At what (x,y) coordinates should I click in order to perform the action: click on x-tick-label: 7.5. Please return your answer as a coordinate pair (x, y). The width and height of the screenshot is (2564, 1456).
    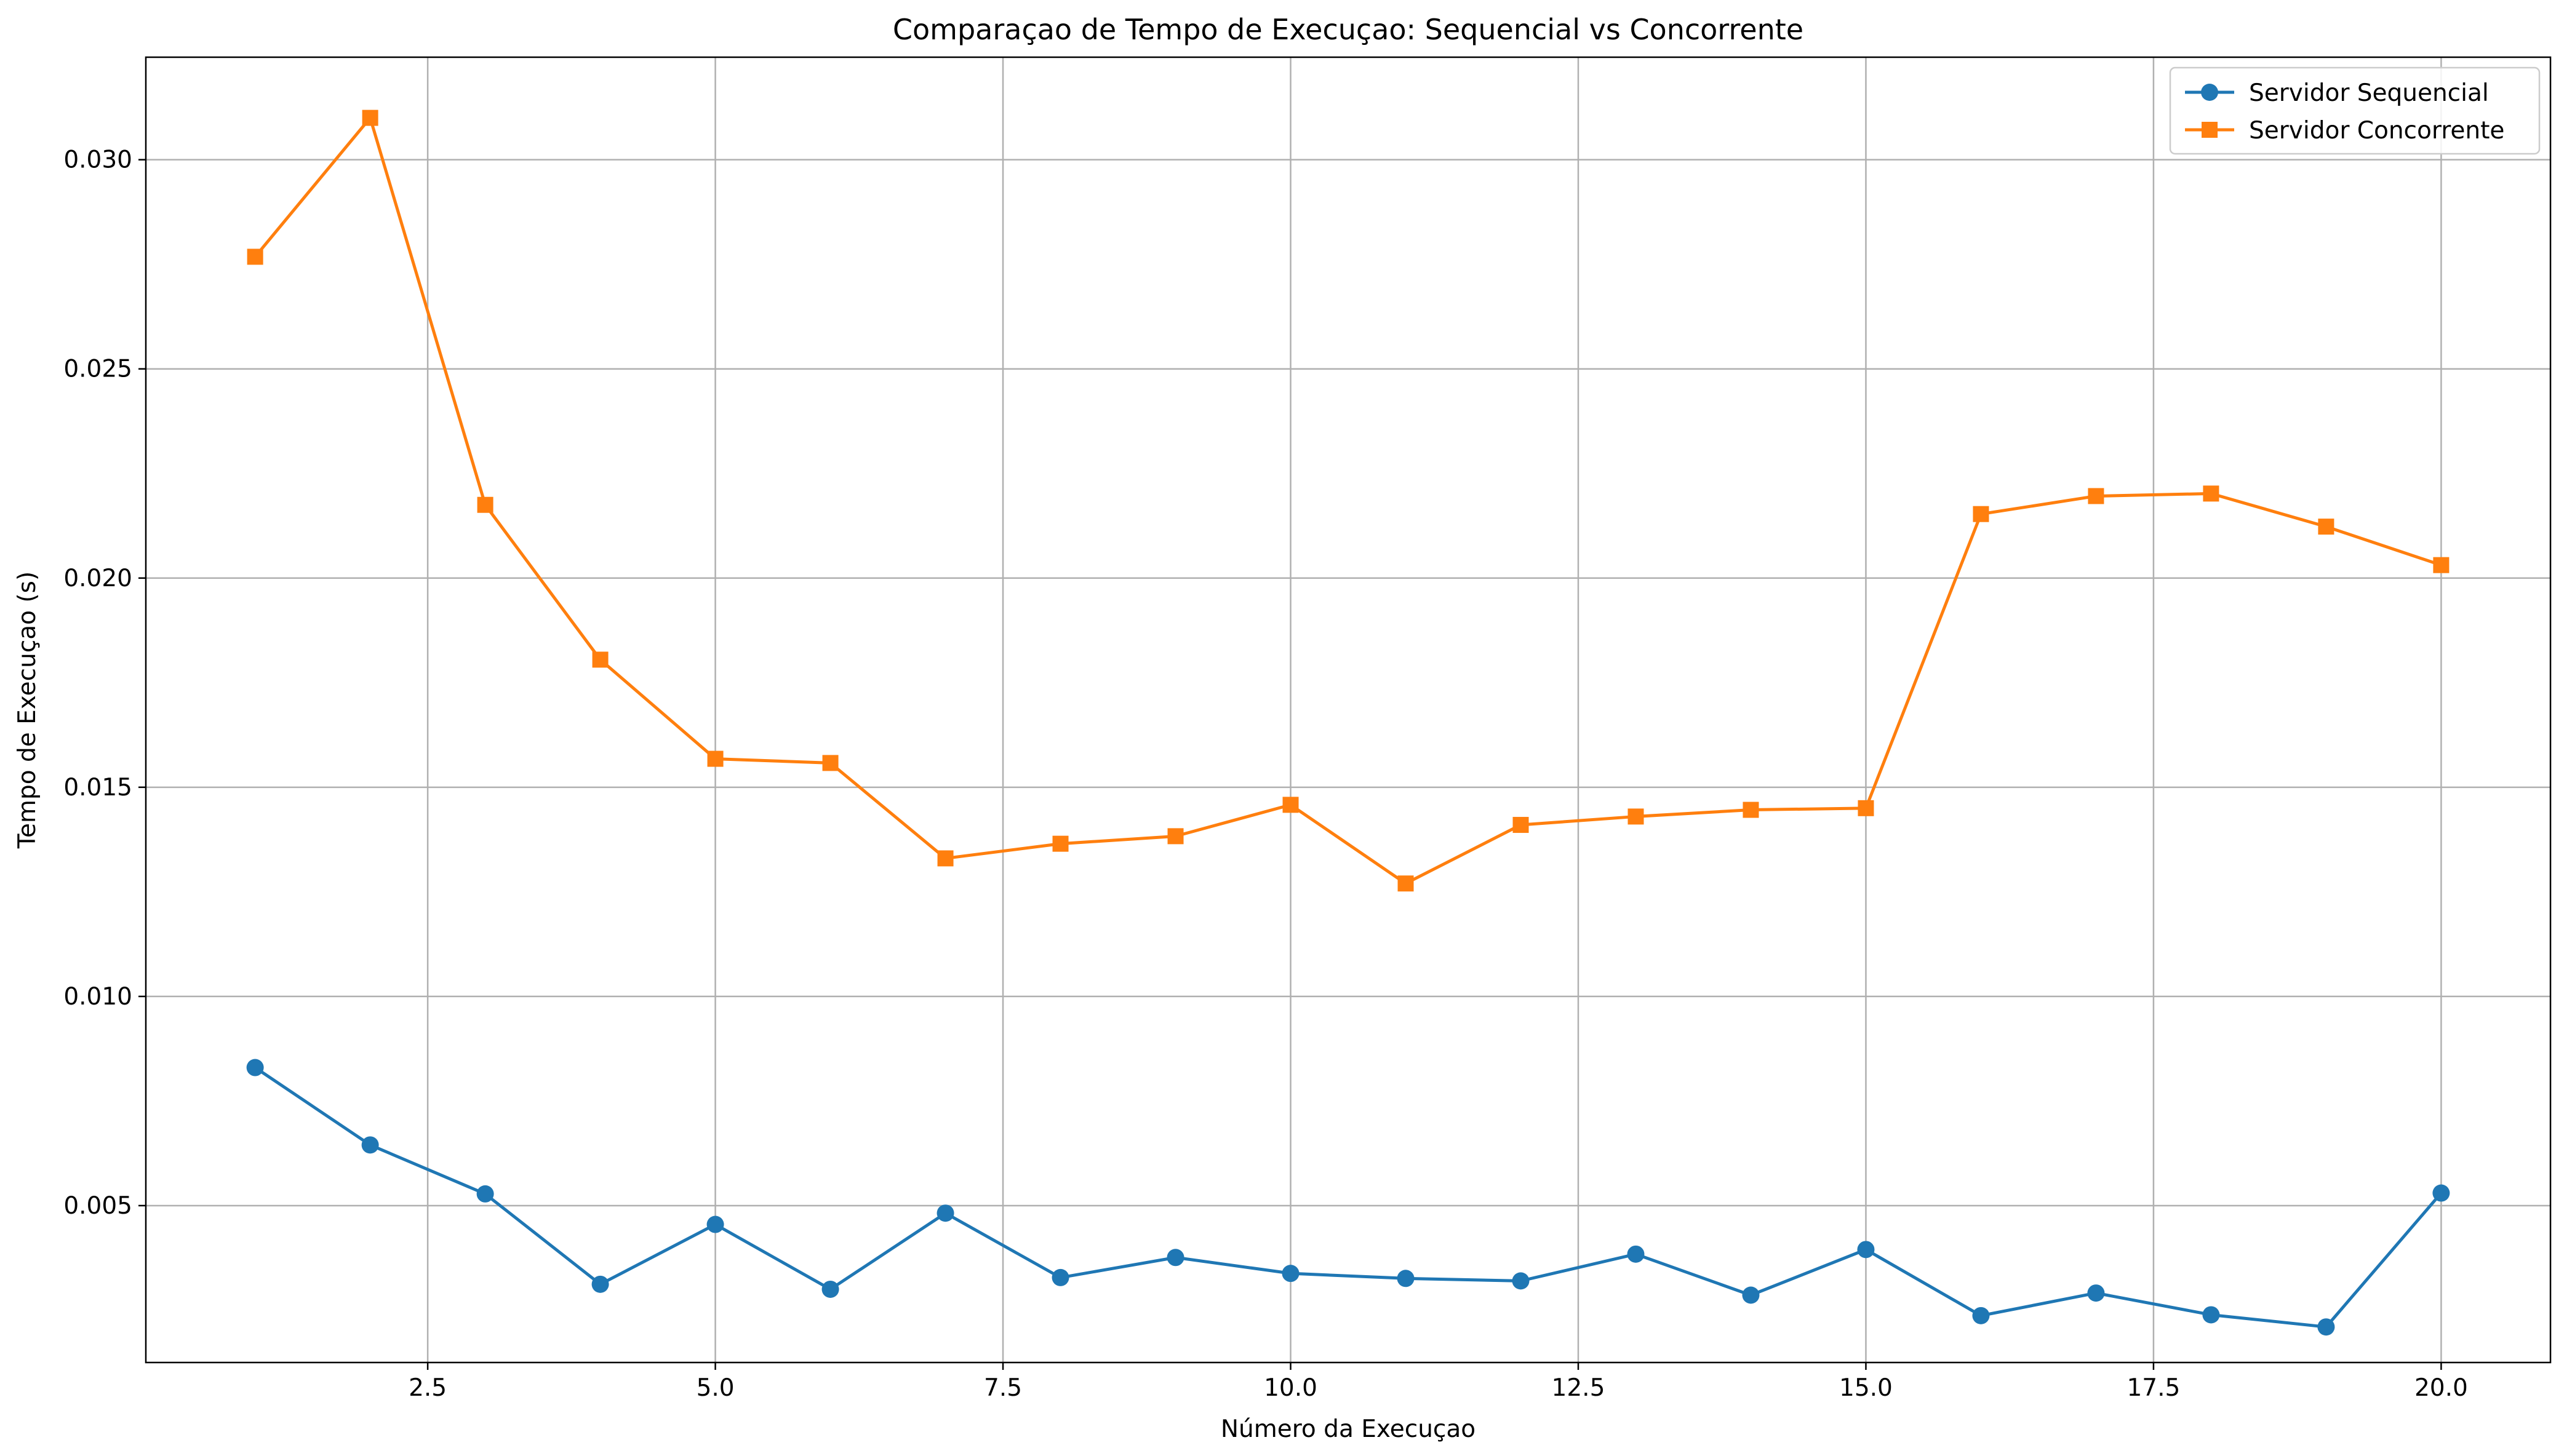
    Looking at the image, I should click on (1003, 1388).